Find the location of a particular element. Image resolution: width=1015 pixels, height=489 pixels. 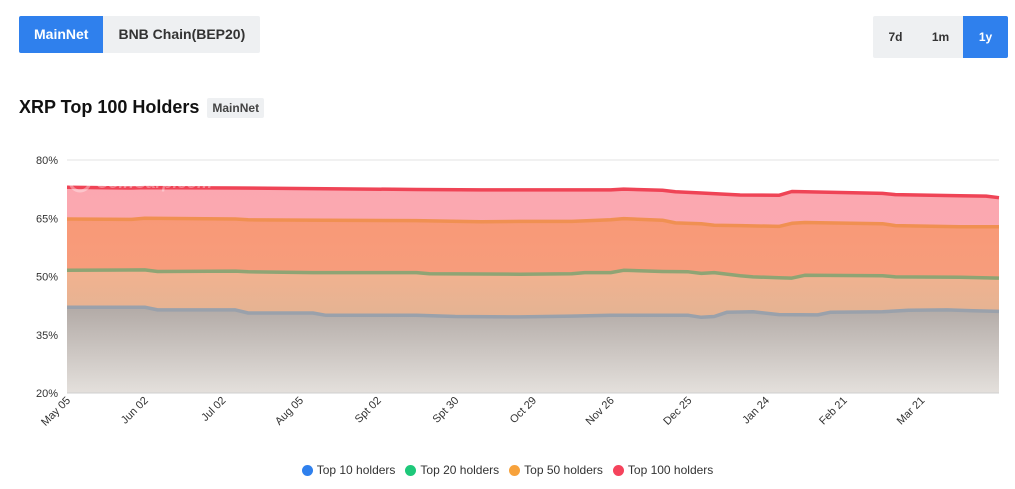

range-tab-1y: 1y is located at coordinates (985, 37).